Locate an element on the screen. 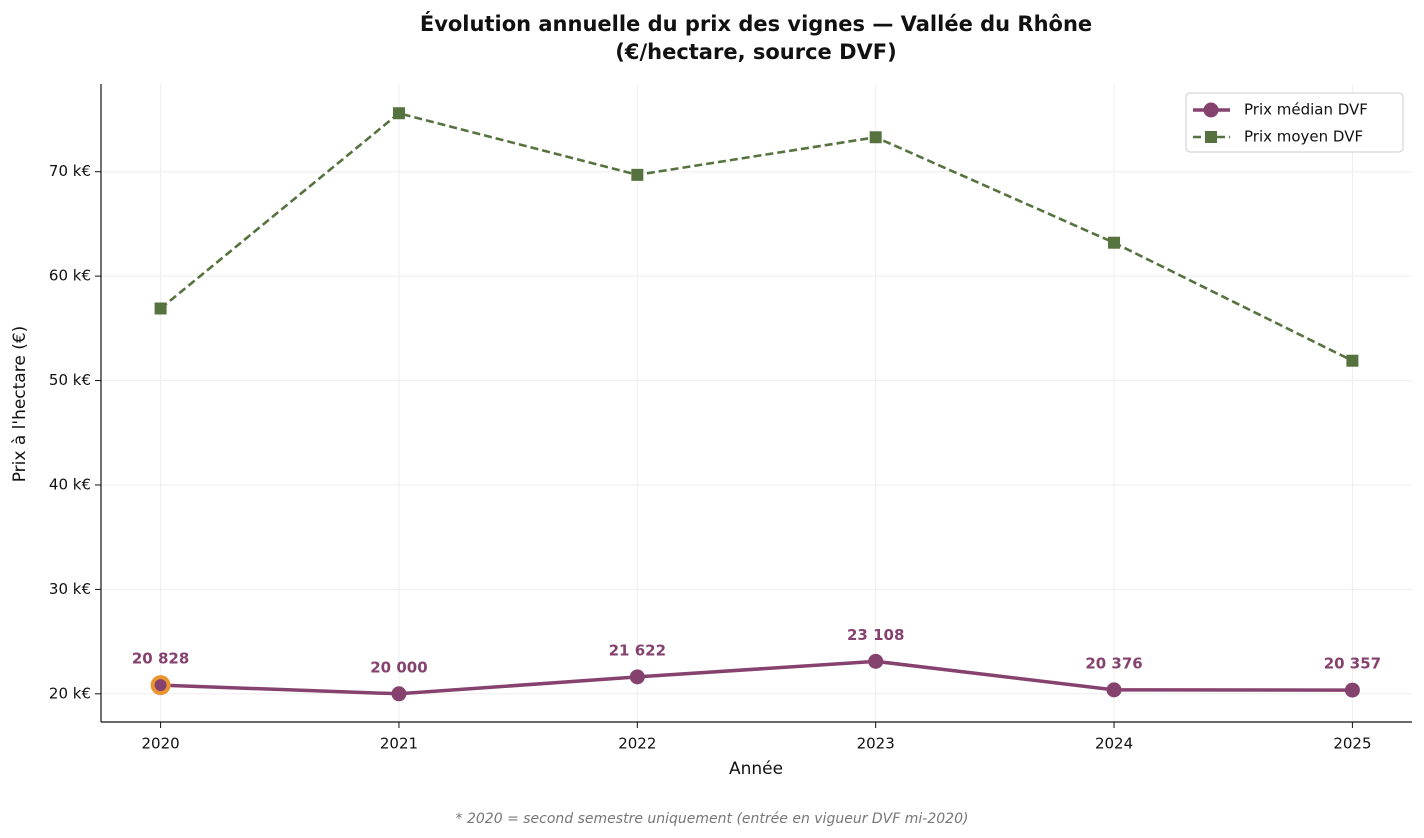  x-axis-label: Année is located at coordinates (756, 769).